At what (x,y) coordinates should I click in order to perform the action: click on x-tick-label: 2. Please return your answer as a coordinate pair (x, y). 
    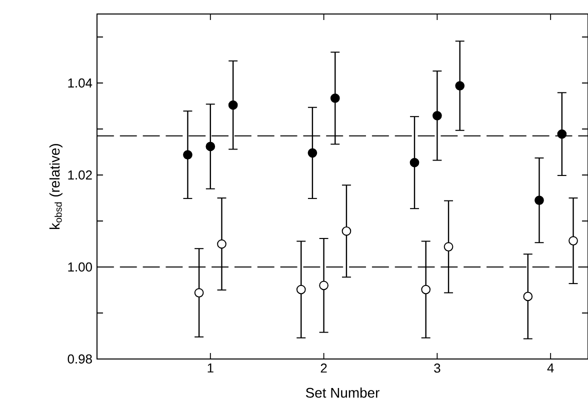
    Looking at the image, I should click on (323, 368).